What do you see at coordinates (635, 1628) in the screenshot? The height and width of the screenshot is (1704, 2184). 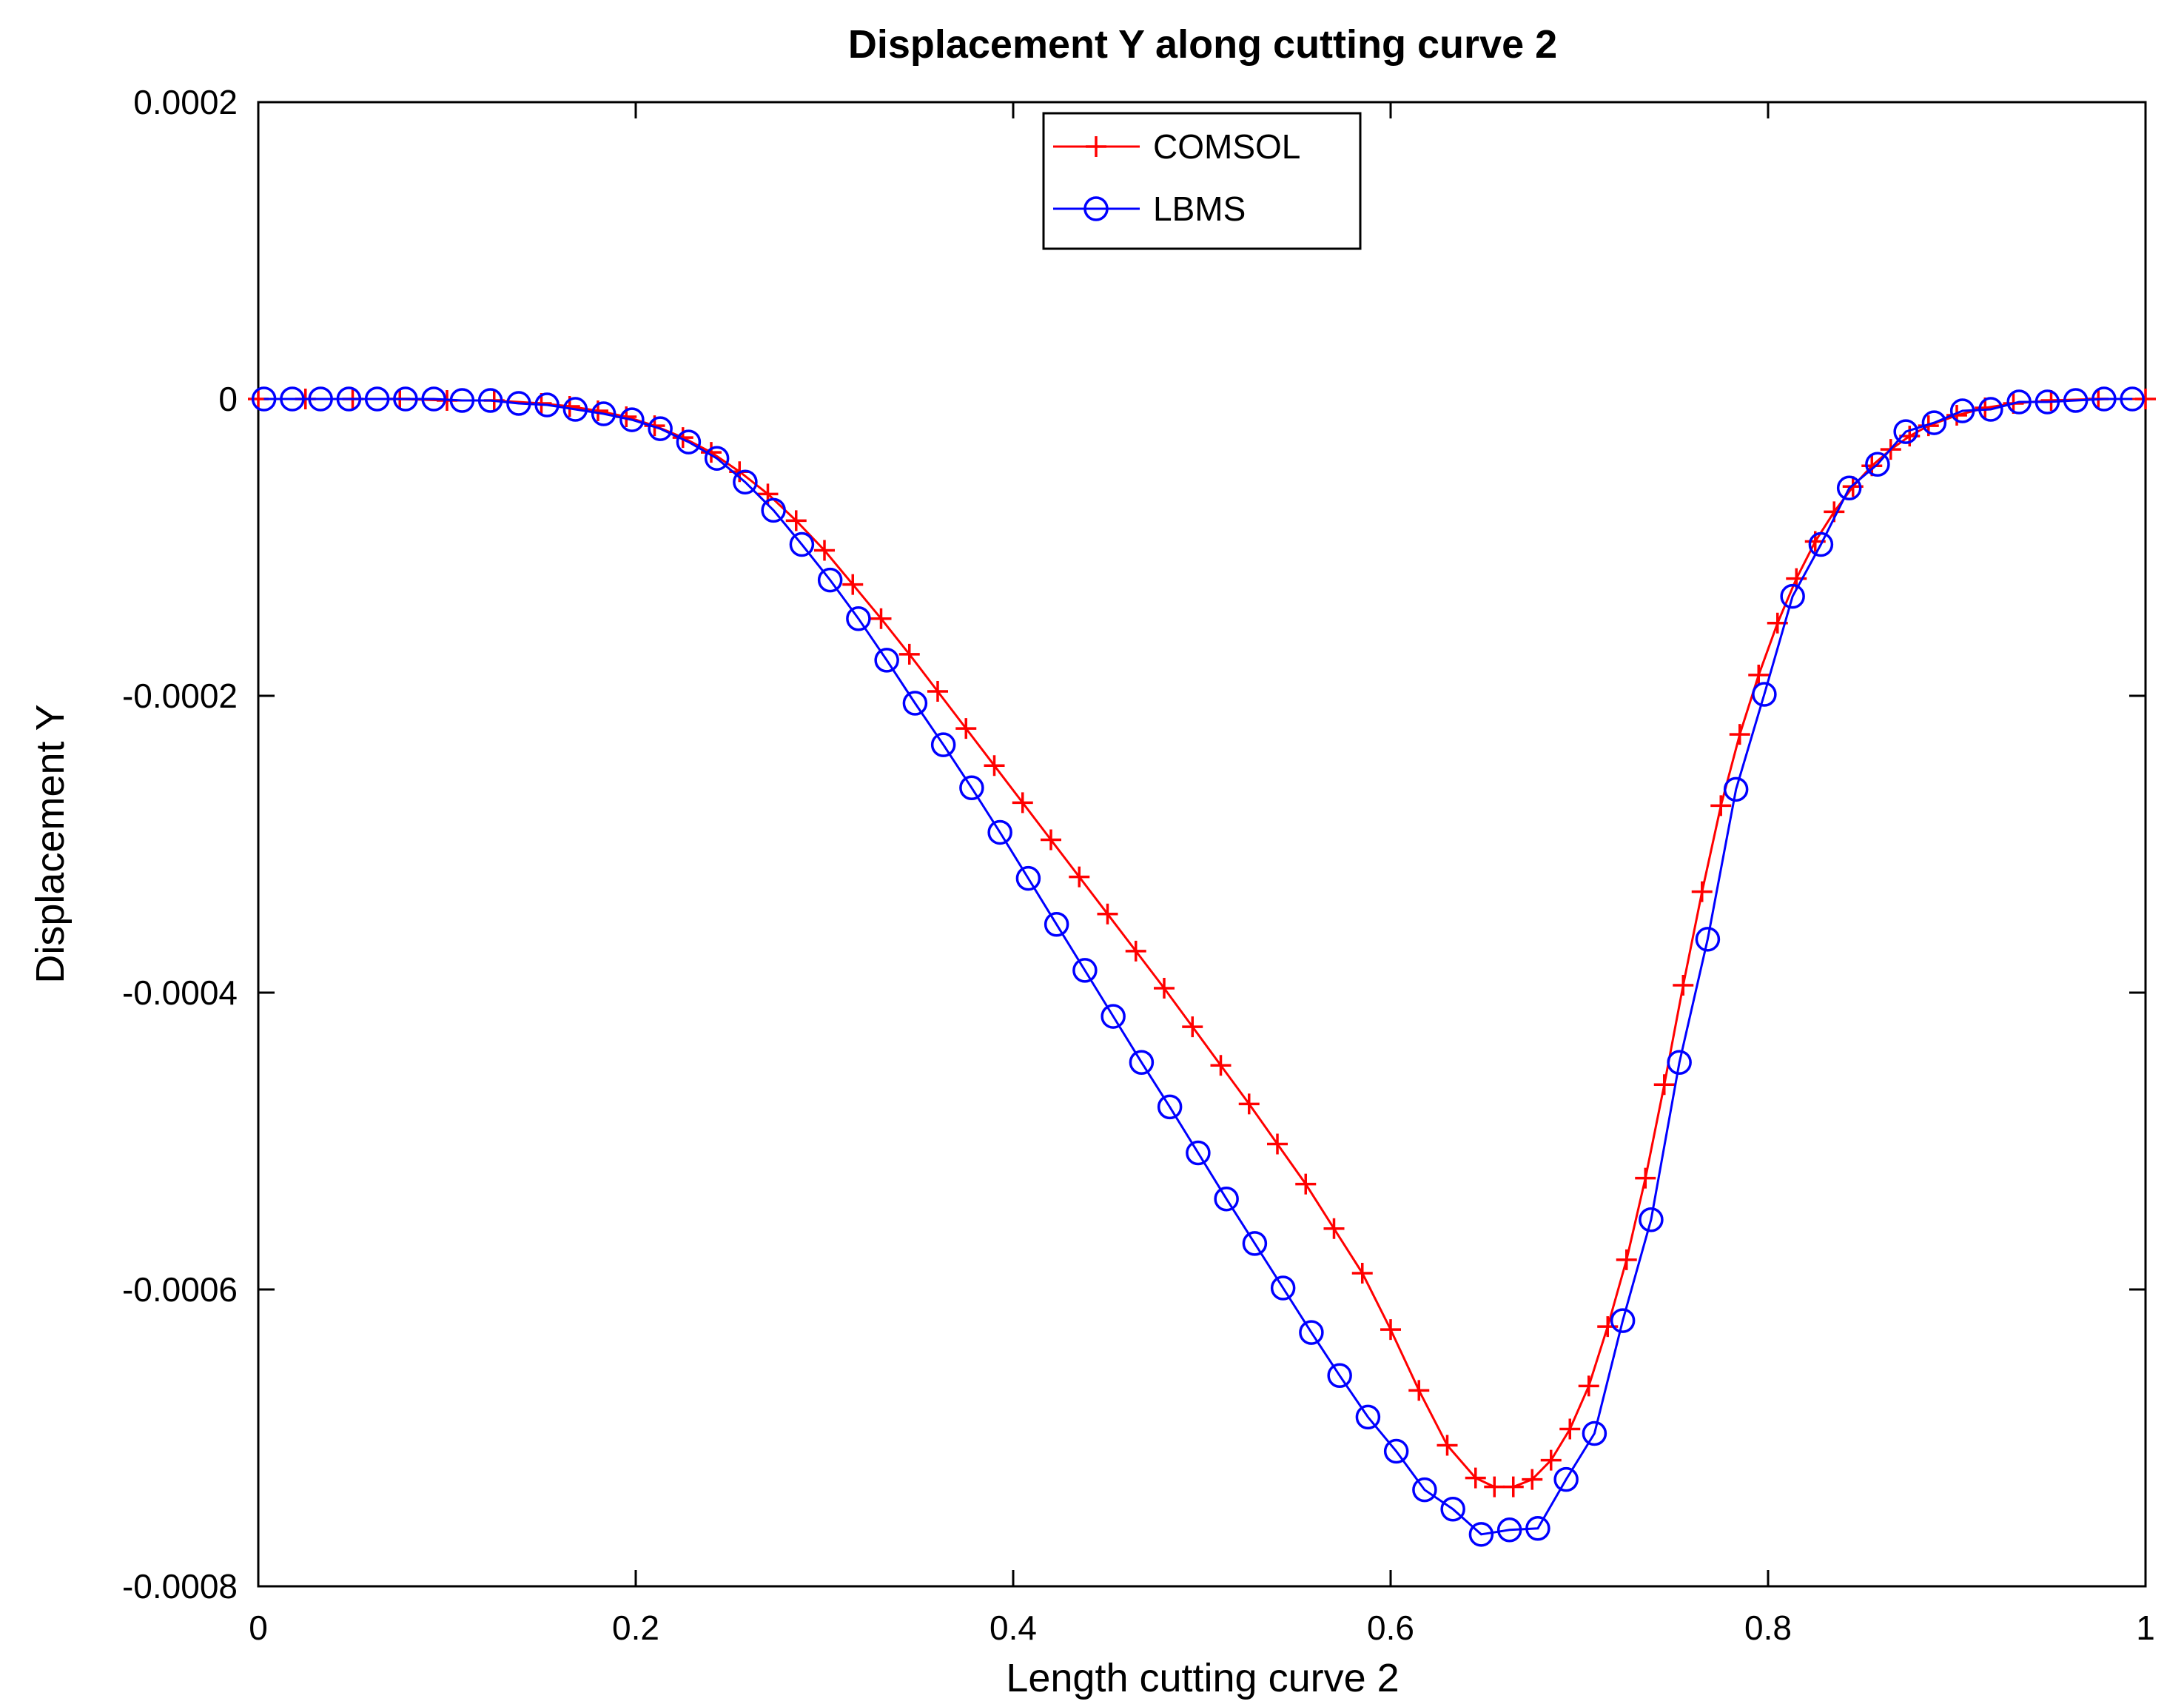 I see `x-tick-label: 0.2` at bounding box center [635, 1628].